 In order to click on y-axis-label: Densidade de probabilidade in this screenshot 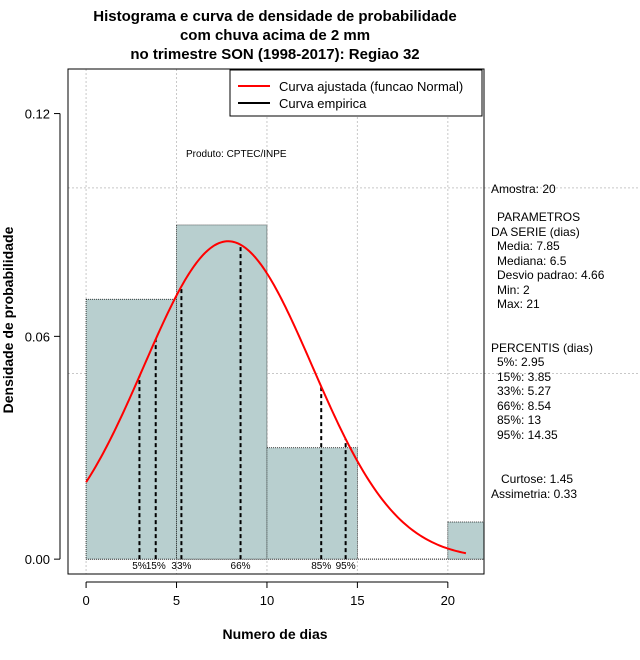, I will do `click(8, 319)`.